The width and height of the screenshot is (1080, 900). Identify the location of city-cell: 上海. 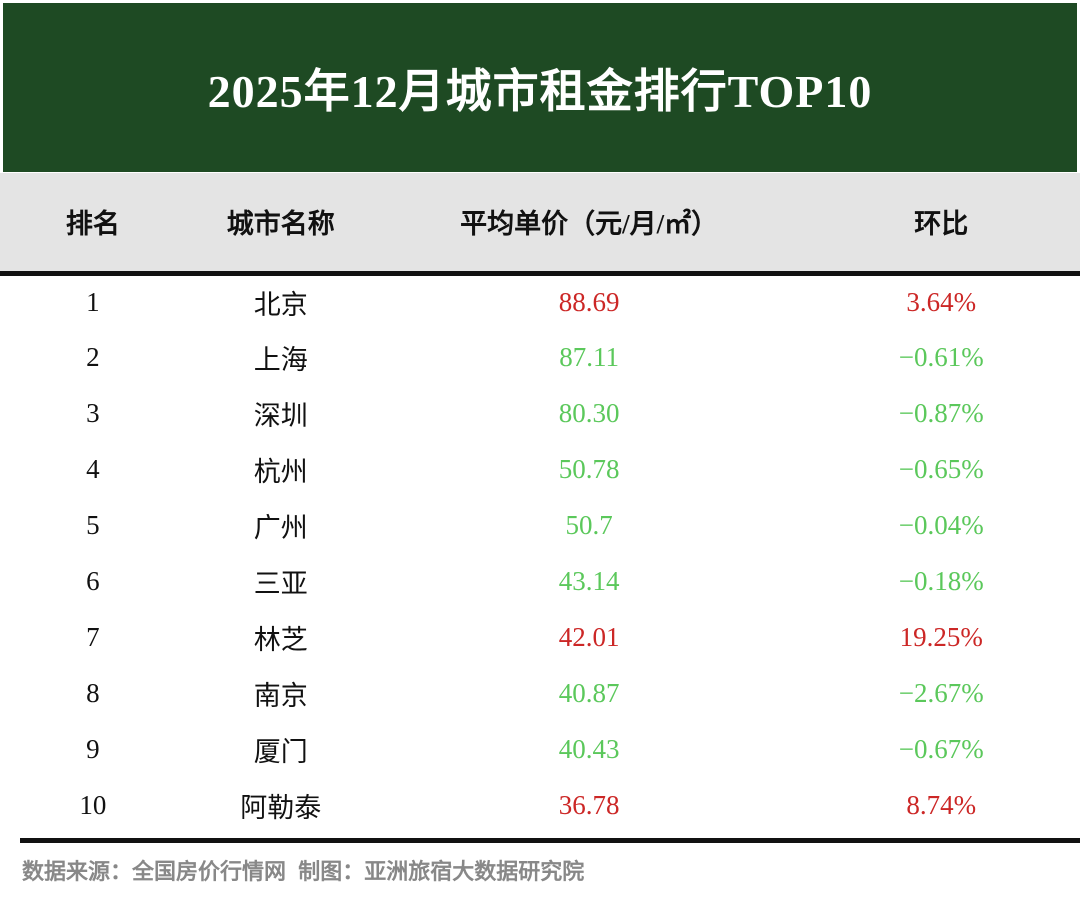
(280, 359).